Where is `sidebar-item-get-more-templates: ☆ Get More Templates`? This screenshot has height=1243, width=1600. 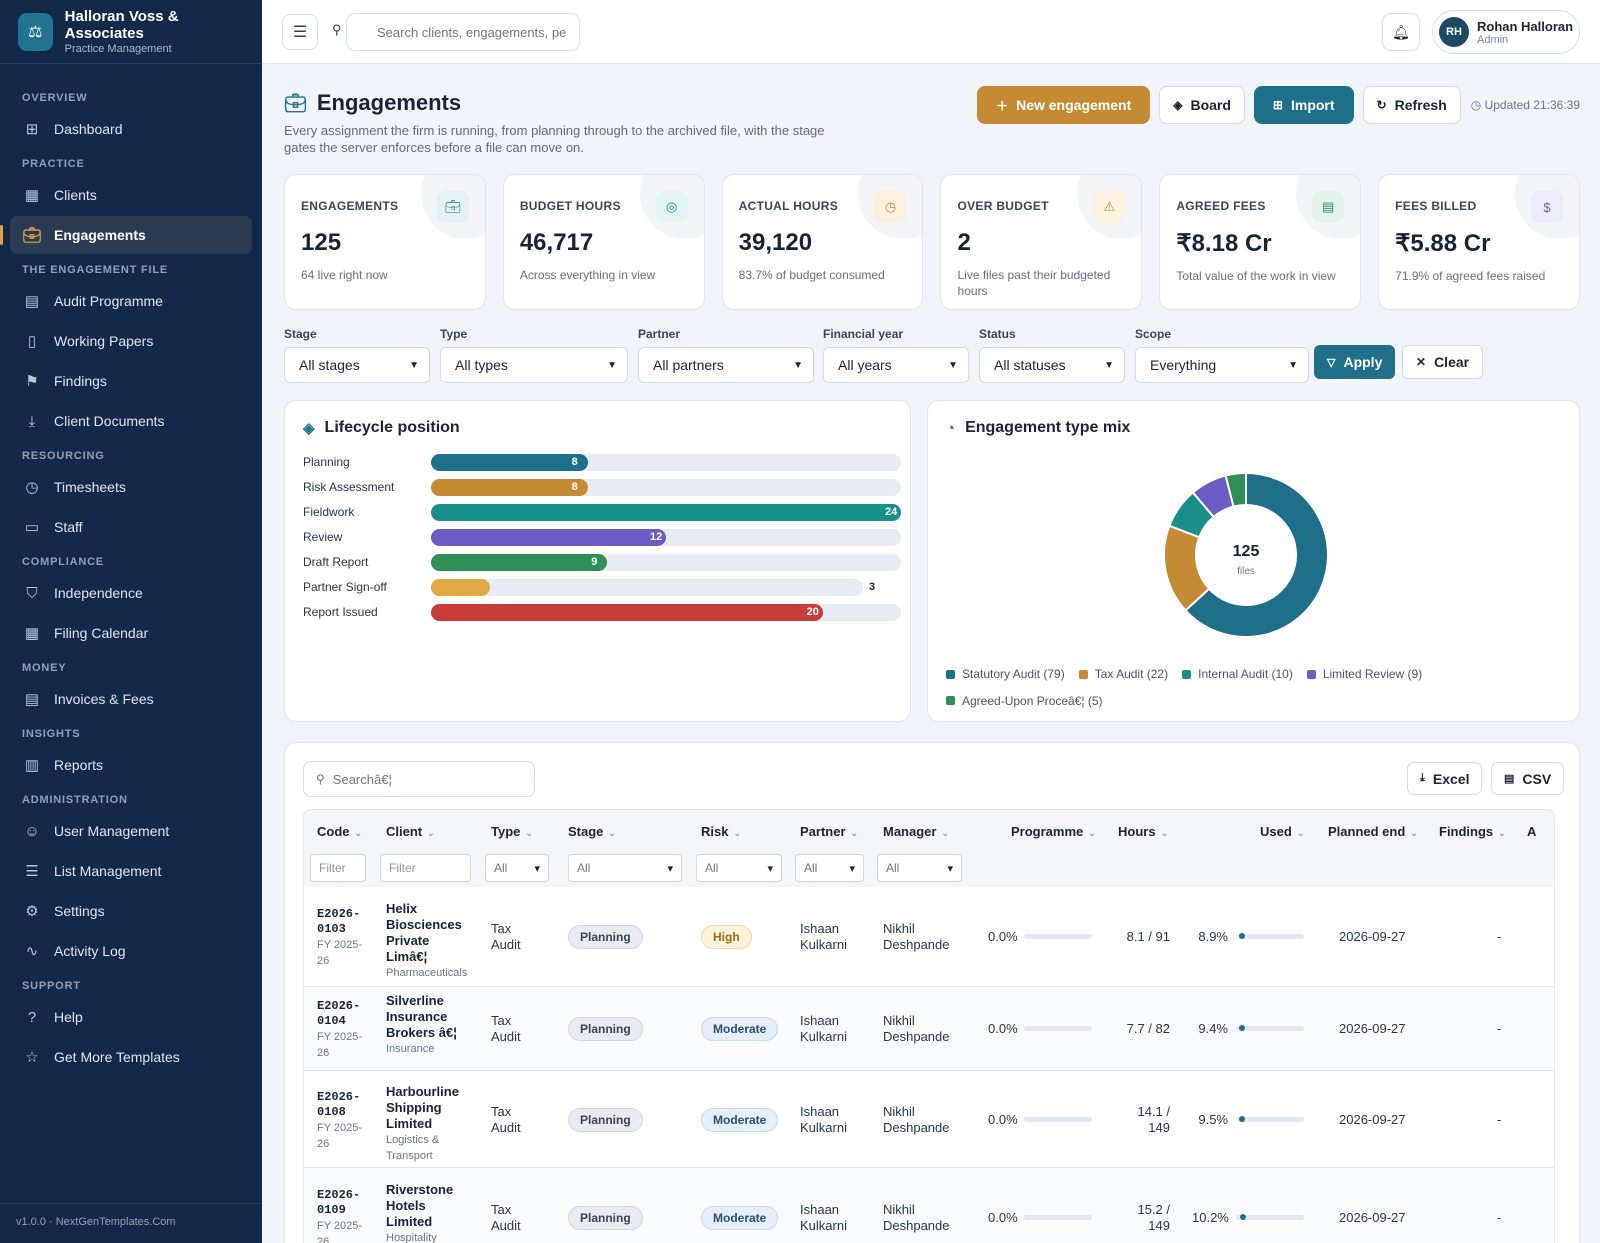 sidebar-item-get-more-templates: ☆ Get More Templates is located at coordinates (131, 1057).